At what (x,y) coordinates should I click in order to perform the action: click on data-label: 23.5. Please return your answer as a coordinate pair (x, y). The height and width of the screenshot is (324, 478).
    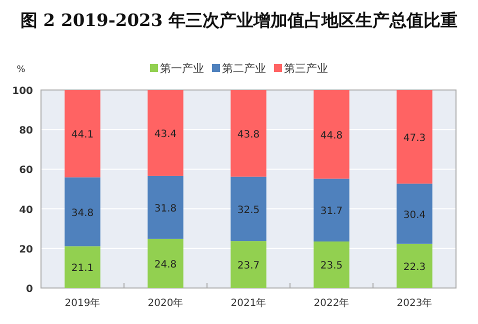
    Looking at the image, I should click on (331, 266).